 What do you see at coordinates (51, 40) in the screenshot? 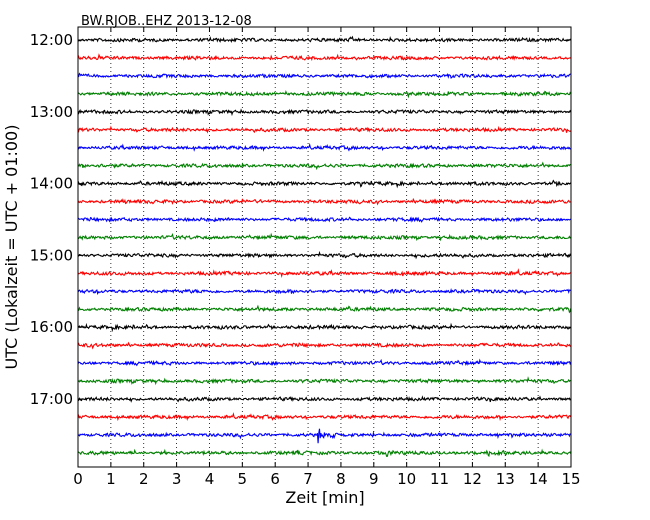
I see `y-tick-label: 12:00` at bounding box center [51, 40].